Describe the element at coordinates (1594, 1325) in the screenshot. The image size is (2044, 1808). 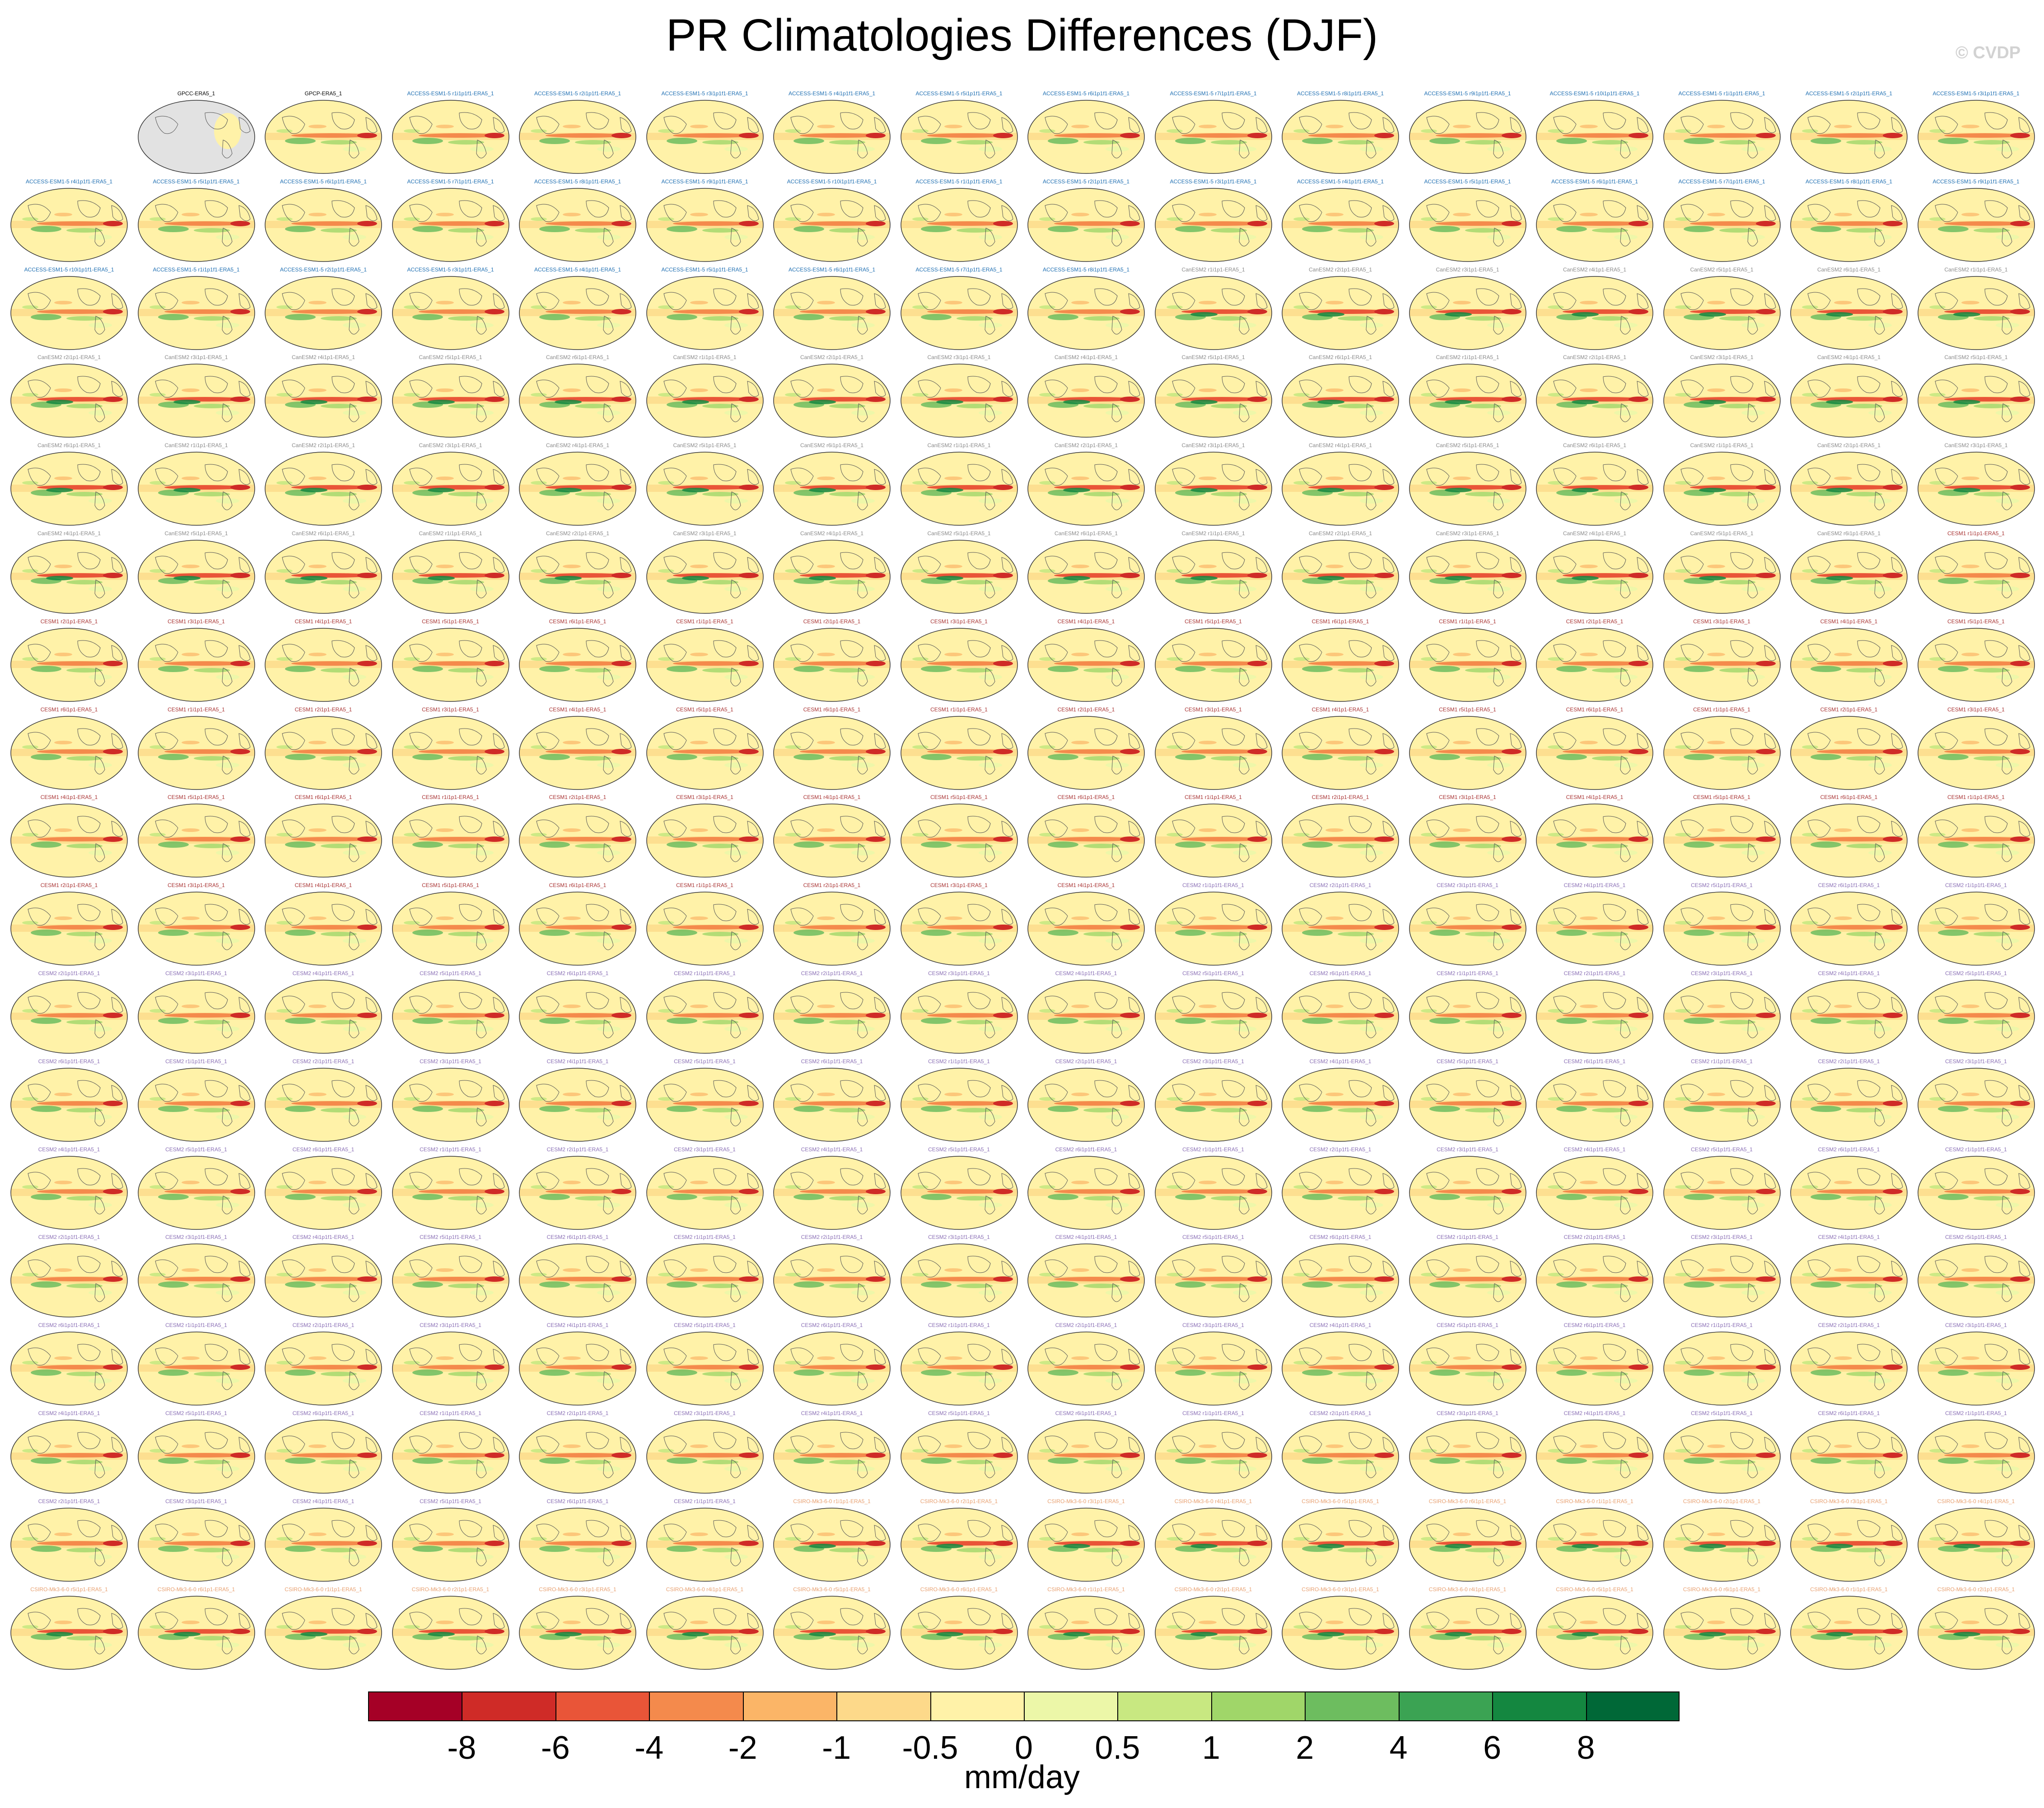
I see `map-panel-label: CESM2 r6i1p1f1-ERA5_1` at that location.